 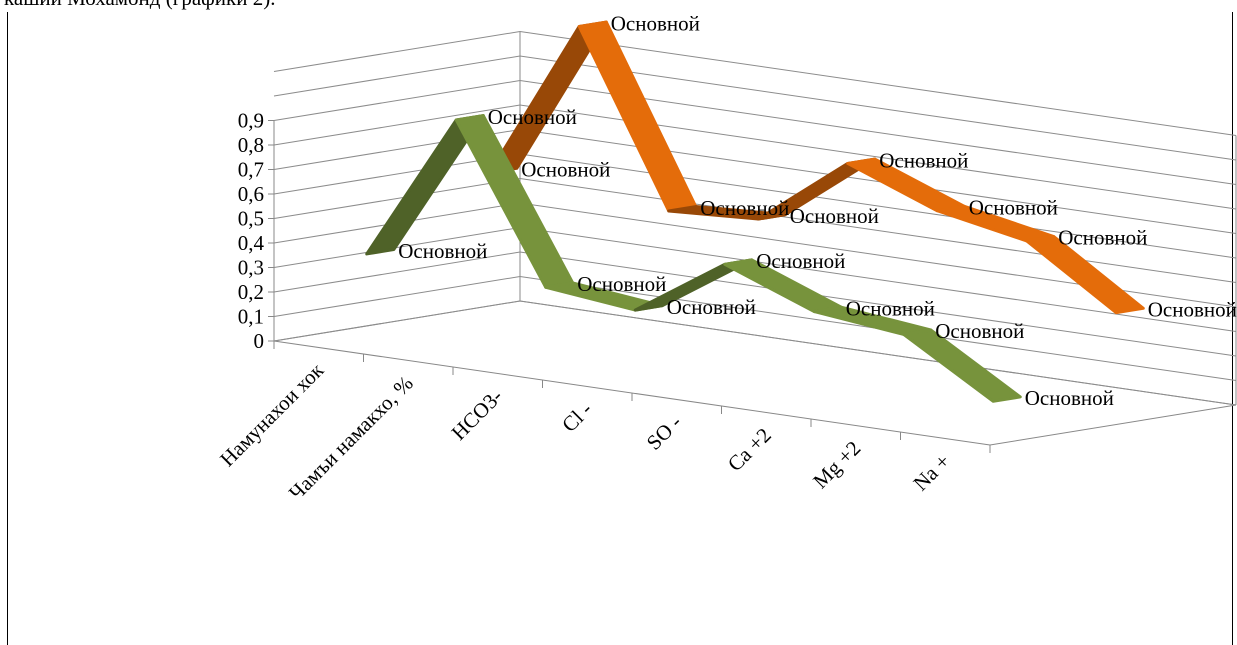 I want to click on page-border-left, so click(x=7, y=328).